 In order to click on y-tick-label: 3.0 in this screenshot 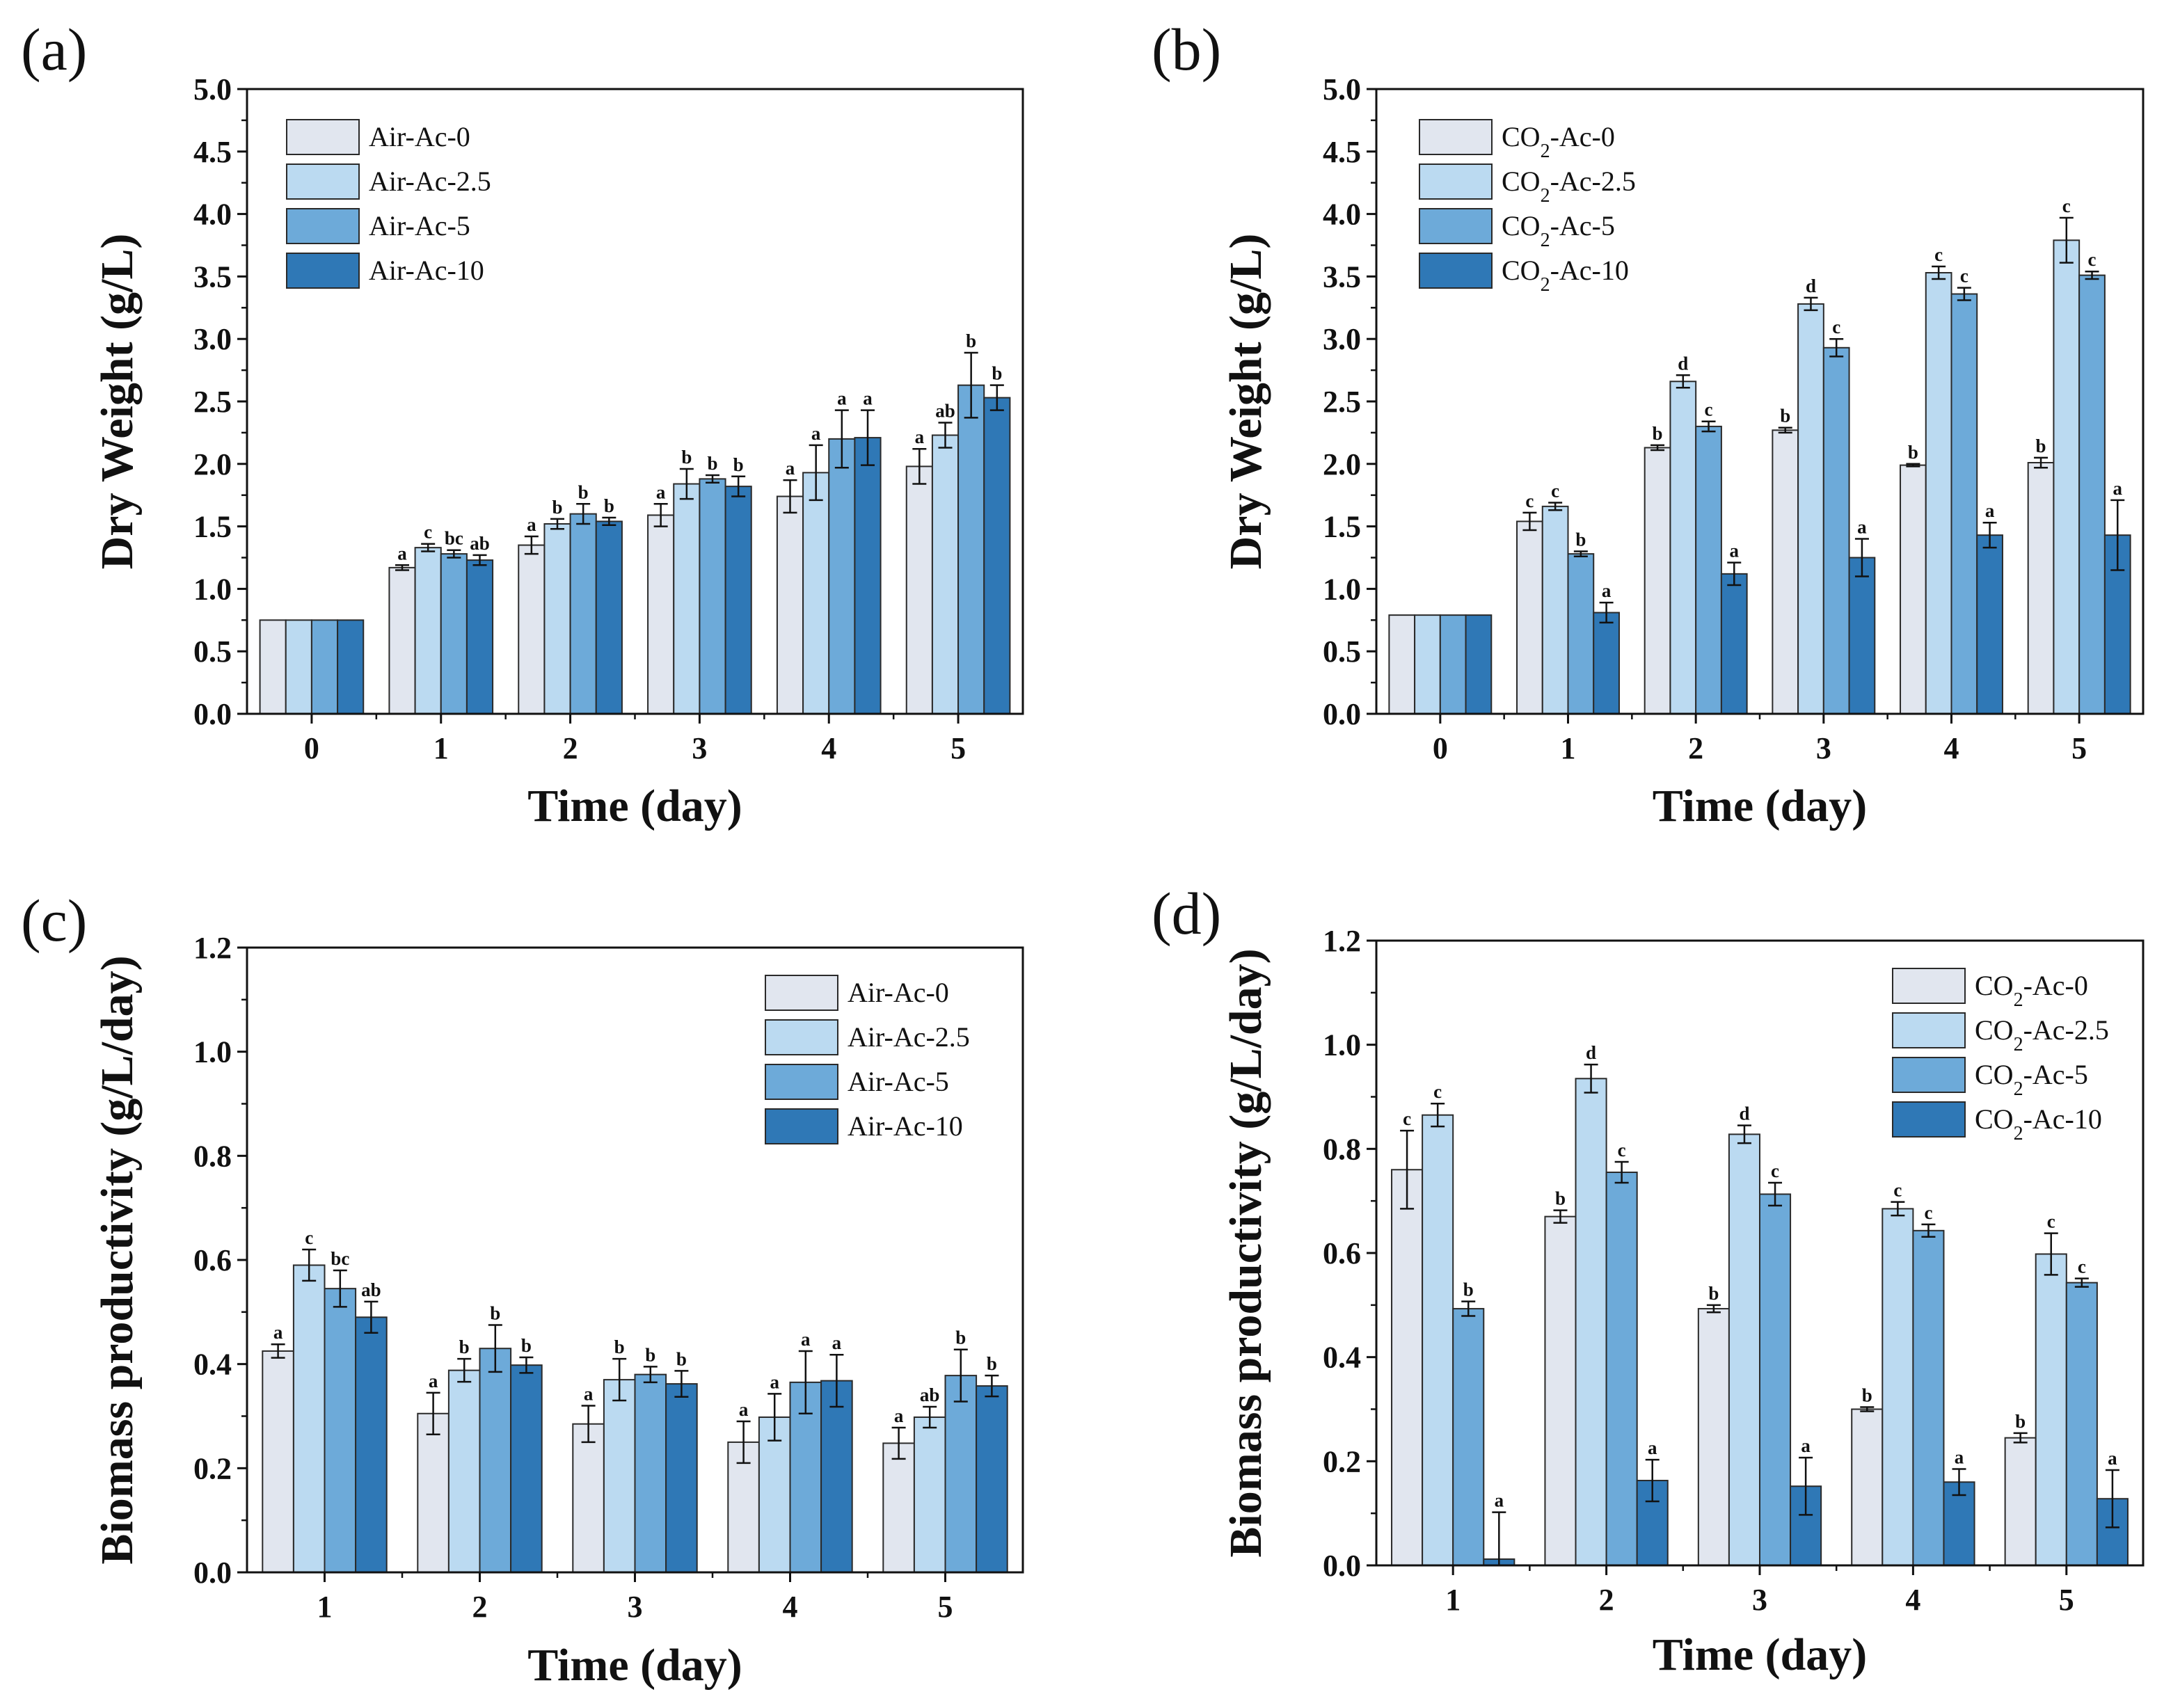, I will do `click(212, 339)`.